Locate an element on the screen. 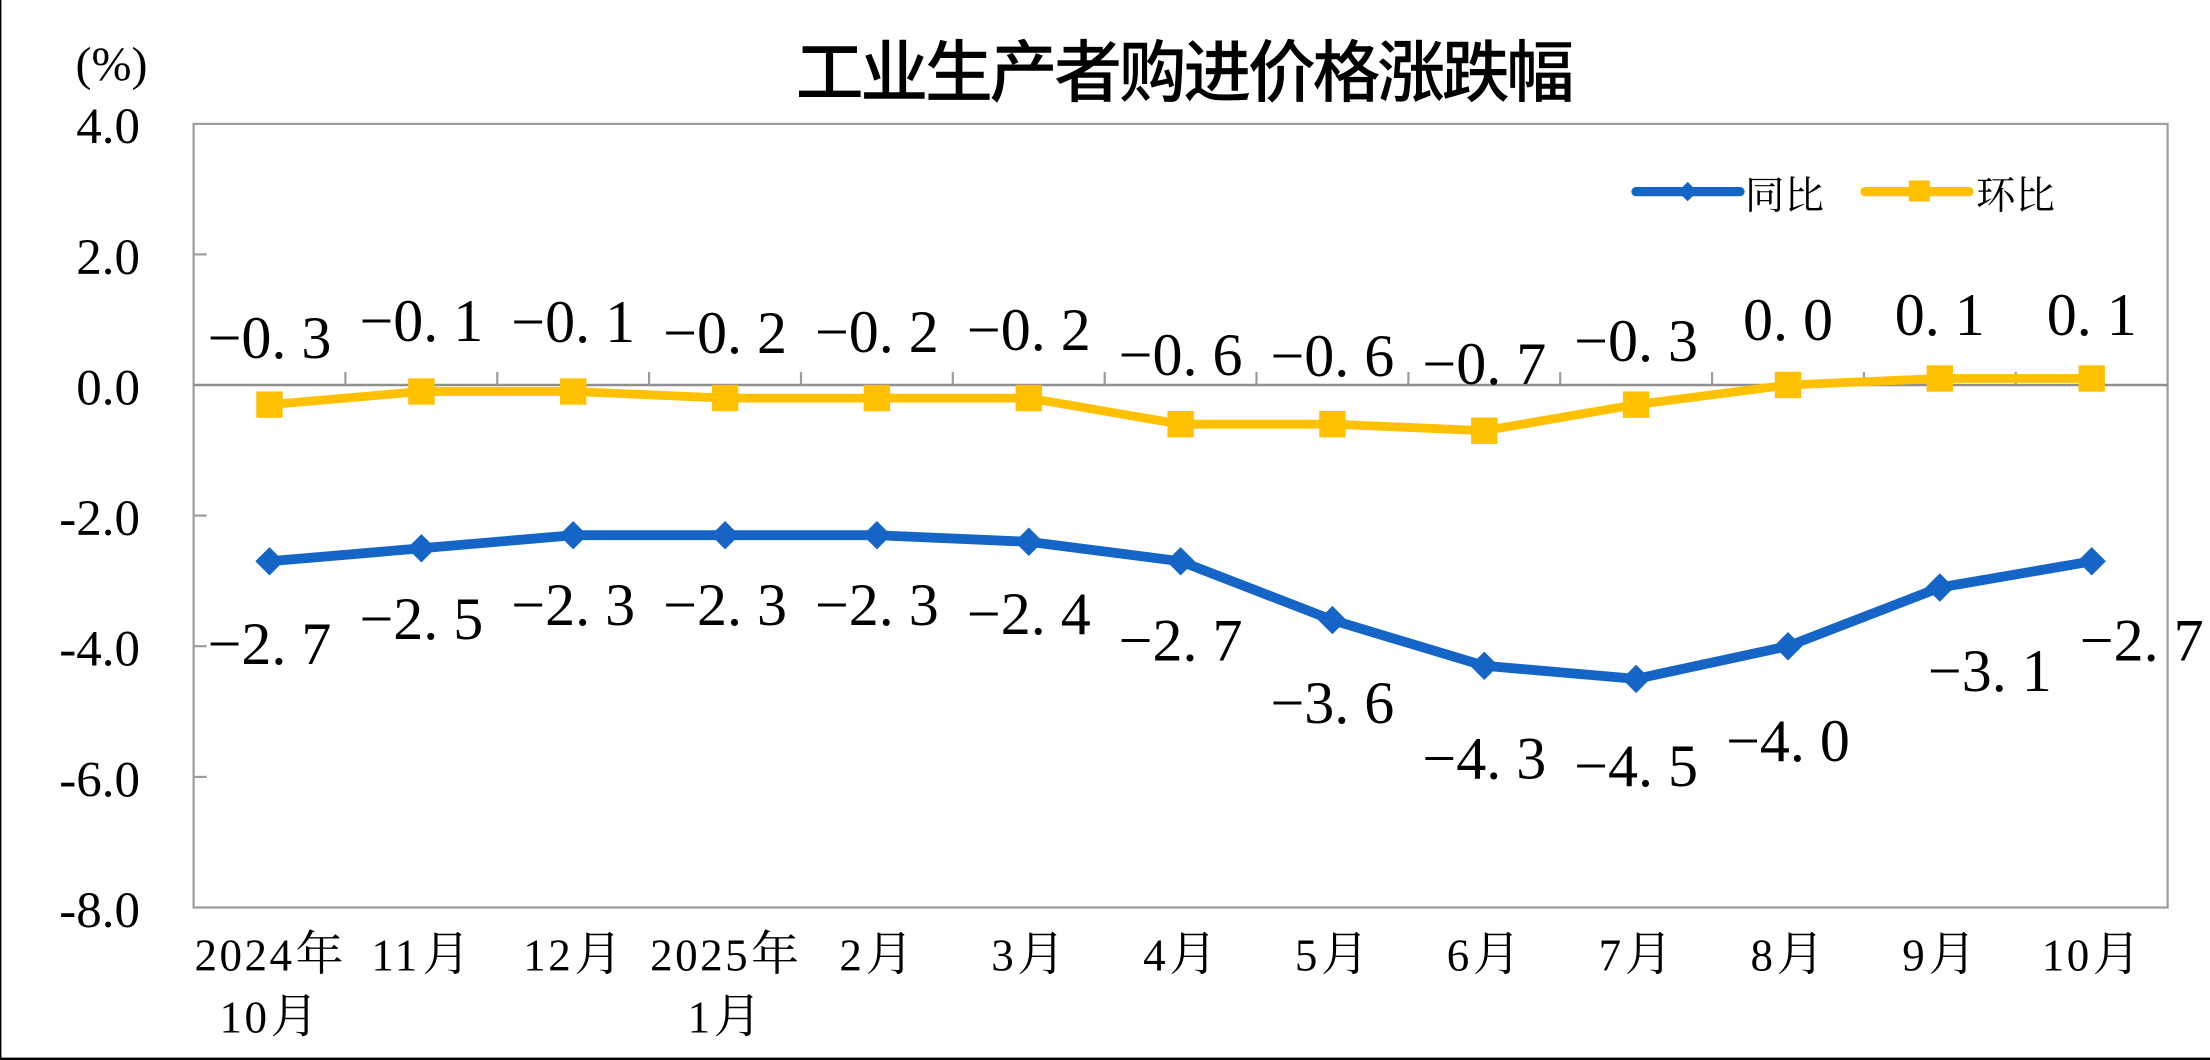 This screenshot has height=1060, width=2210. svg-text: 5 is located at coordinates (1307, 955).